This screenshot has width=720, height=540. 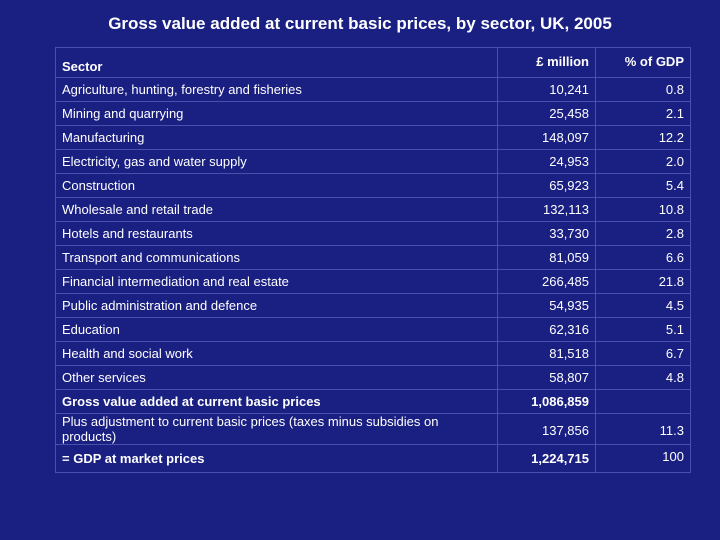 I want to click on million-cell: 54,935, so click(x=546, y=305).